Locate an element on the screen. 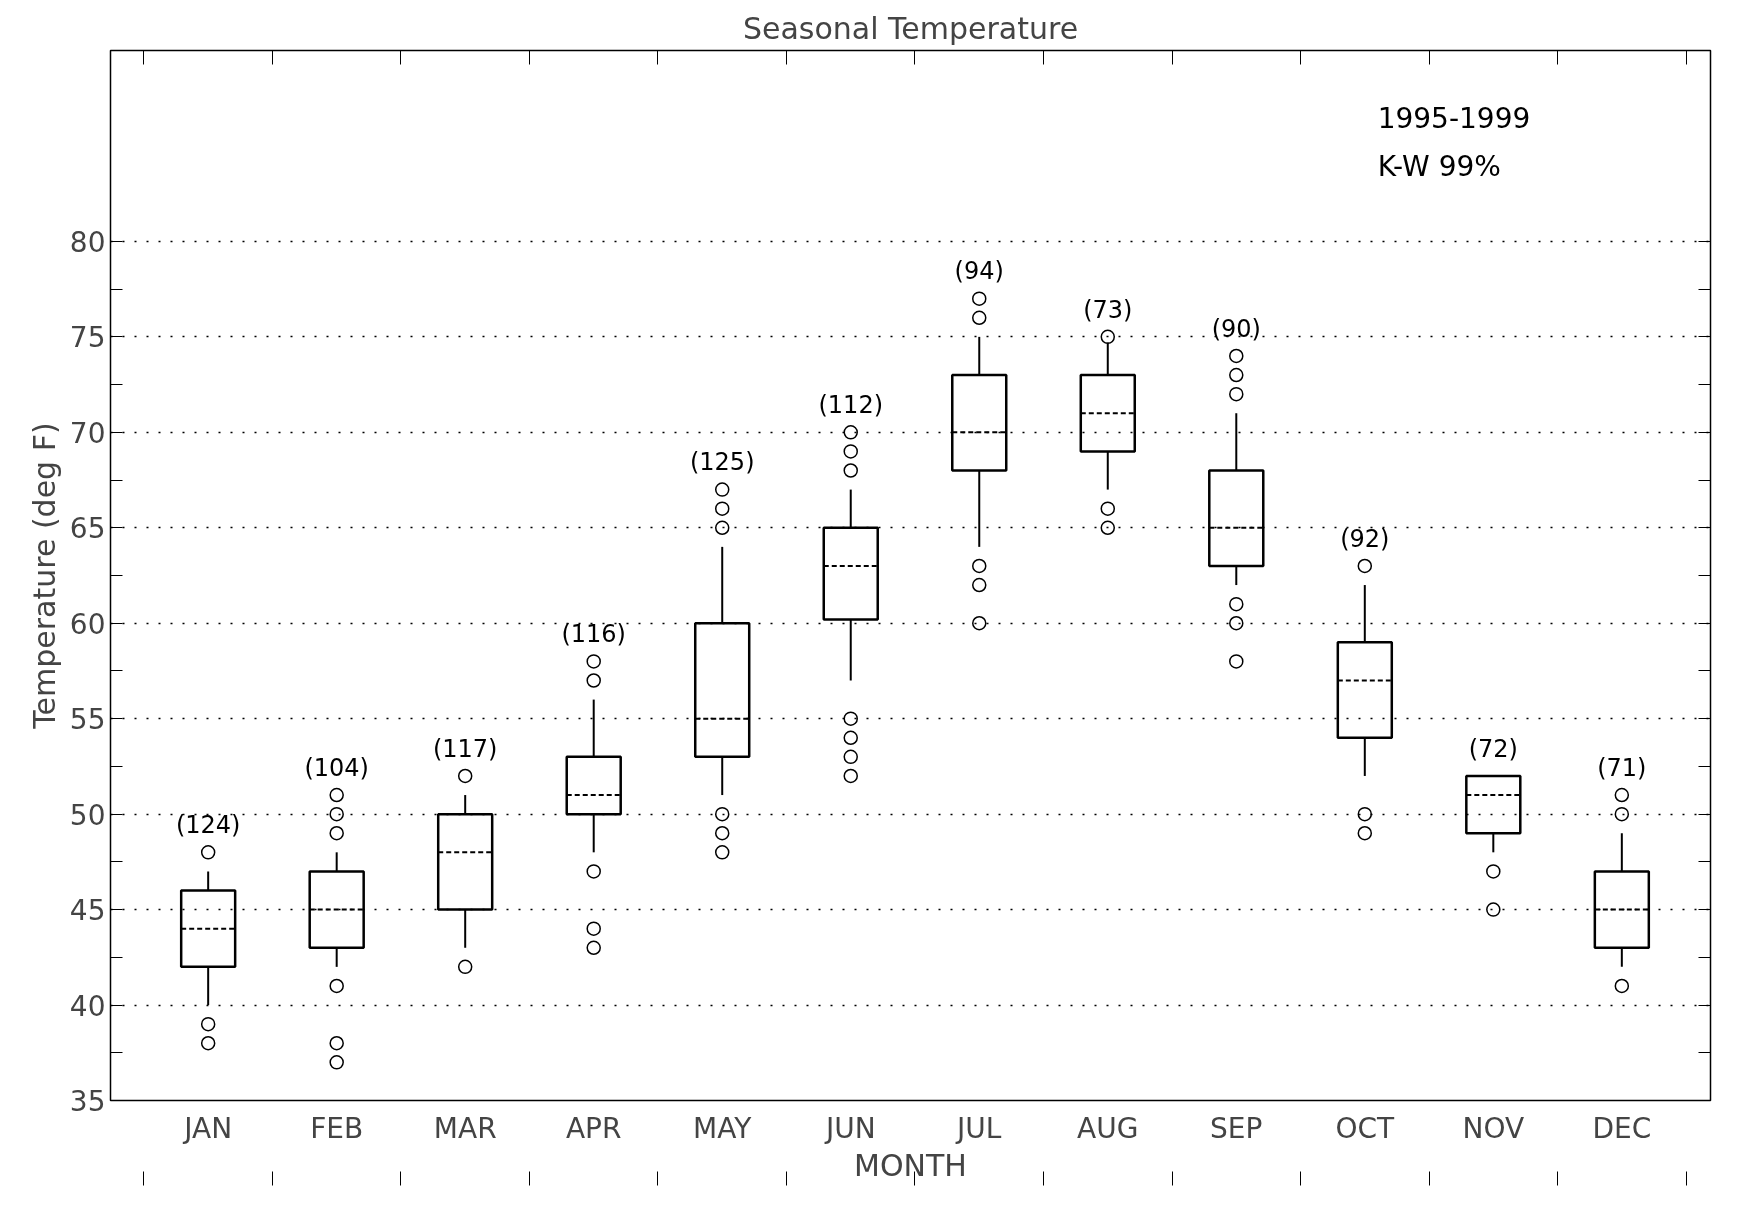 The width and height of the screenshot is (1754, 1225). annotation: (112) is located at coordinates (851, 404).